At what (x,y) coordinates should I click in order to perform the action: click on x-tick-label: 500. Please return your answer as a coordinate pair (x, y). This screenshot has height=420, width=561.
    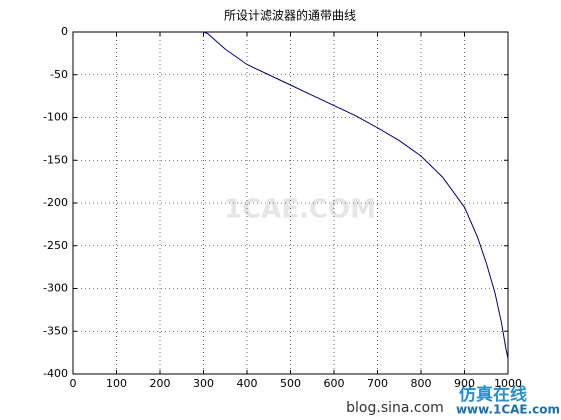
    Looking at the image, I should click on (290, 383).